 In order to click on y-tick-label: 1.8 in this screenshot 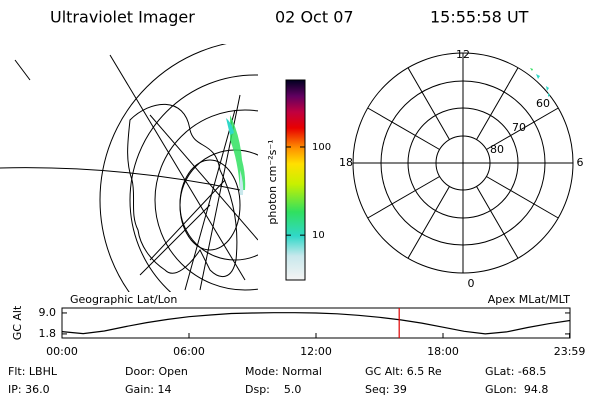, I will do `click(48, 333)`.